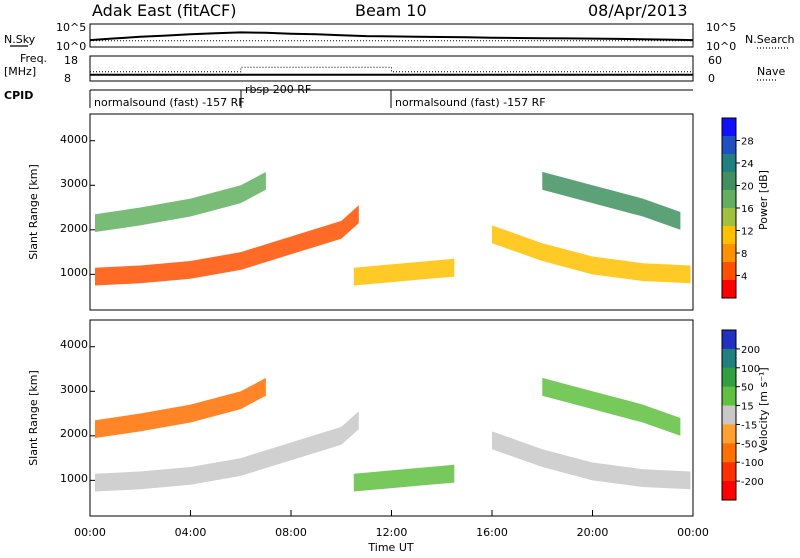 Image resolution: width=800 pixels, height=558 pixels. Describe the element at coordinates (747, 232) in the screenshot. I see `power-colorbar-tick-5: 12` at that location.